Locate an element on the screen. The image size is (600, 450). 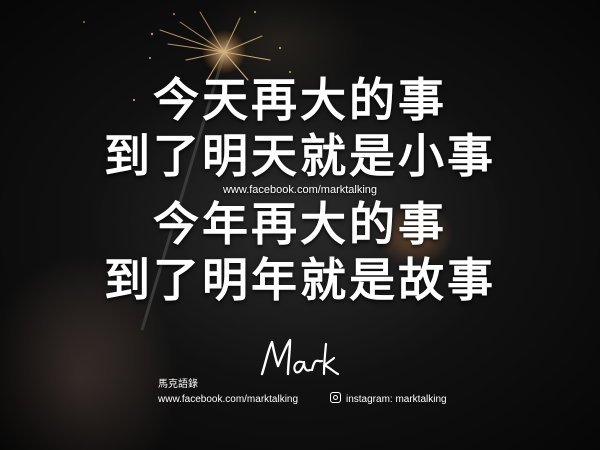
facebook-link: www.facebook.com/marktalking is located at coordinates (228, 399).